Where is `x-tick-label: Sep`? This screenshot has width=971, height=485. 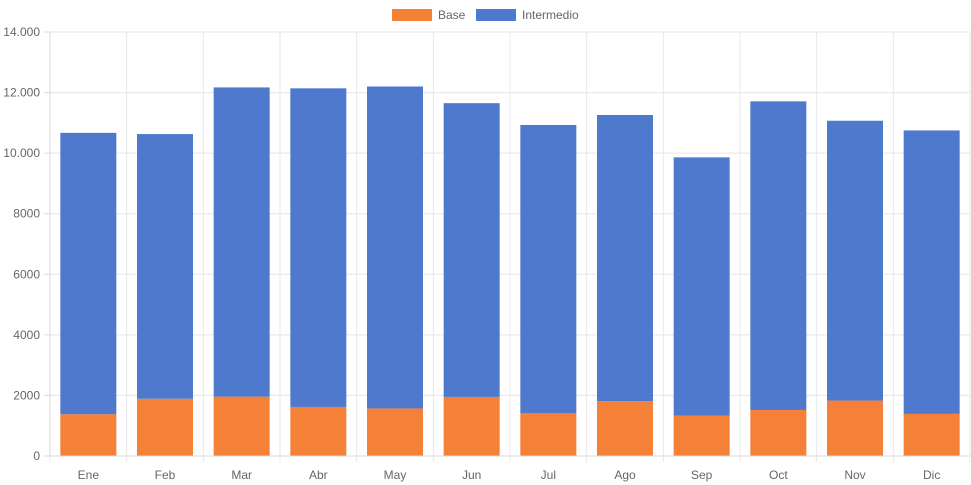
x-tick-label: Sep is located at coordinates (702, 475).